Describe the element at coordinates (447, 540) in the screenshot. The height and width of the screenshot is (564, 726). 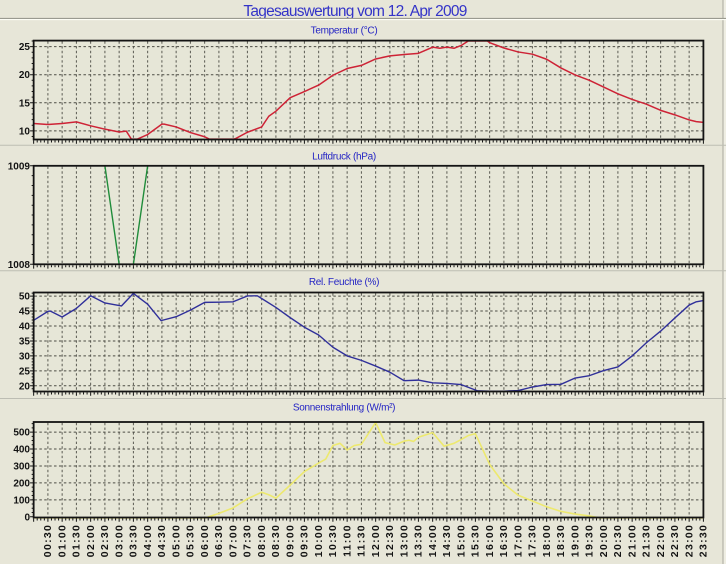
I see `svg-text: 14:30` at that location.